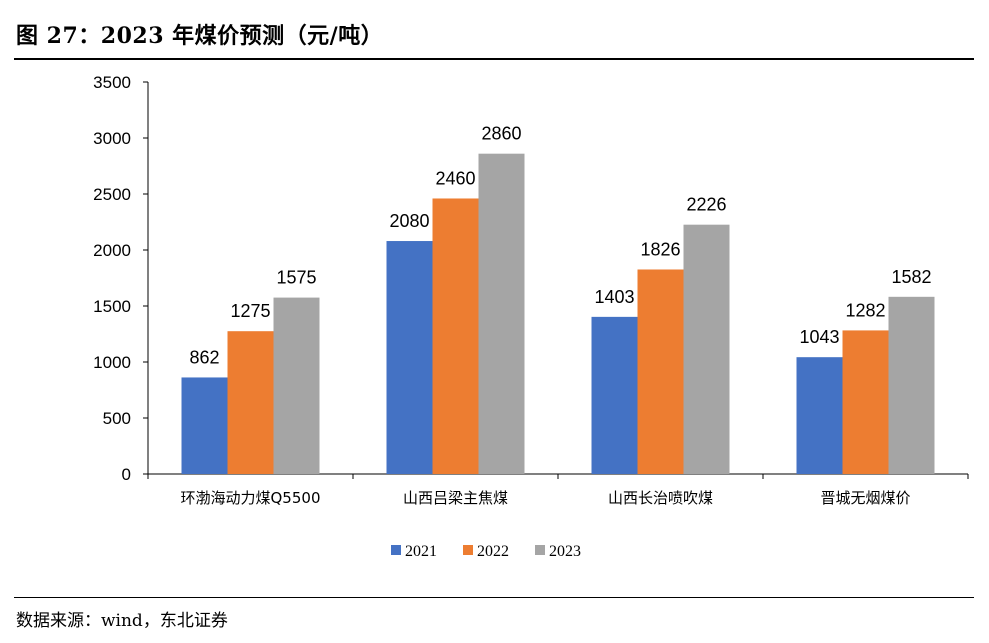 The width and height of the screenshot is (989, 643). What do you see at coordinates (112, 250) in the screenshot?
I see `y-tick-label: 2000` at bounding box center [112, 250].